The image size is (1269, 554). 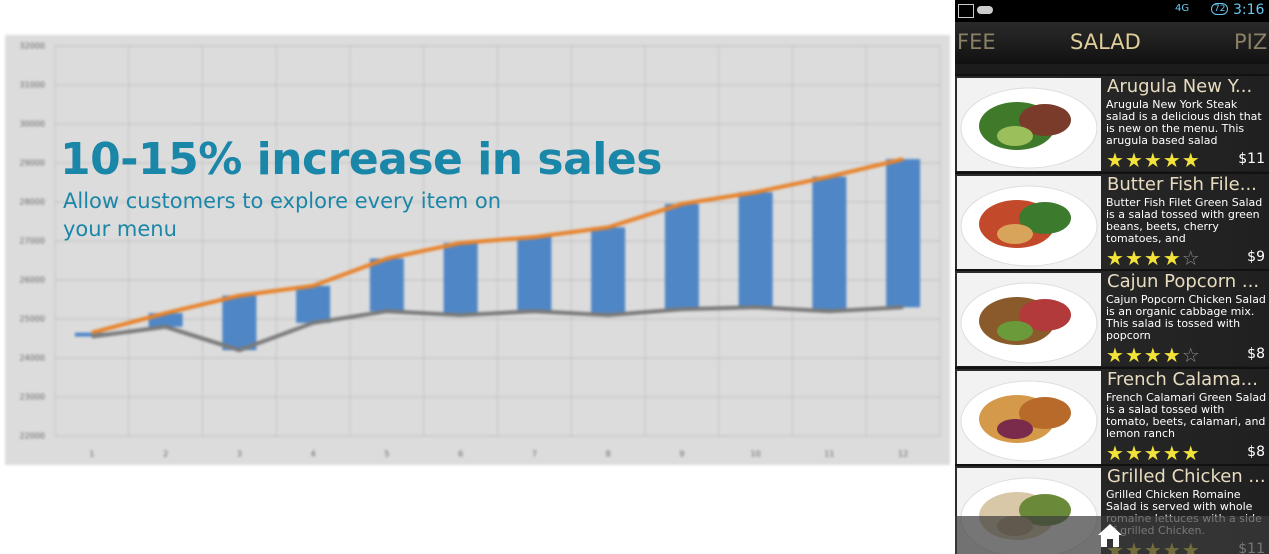 I want to click on y-tick-label: 28000, so click(x=32, y=202).